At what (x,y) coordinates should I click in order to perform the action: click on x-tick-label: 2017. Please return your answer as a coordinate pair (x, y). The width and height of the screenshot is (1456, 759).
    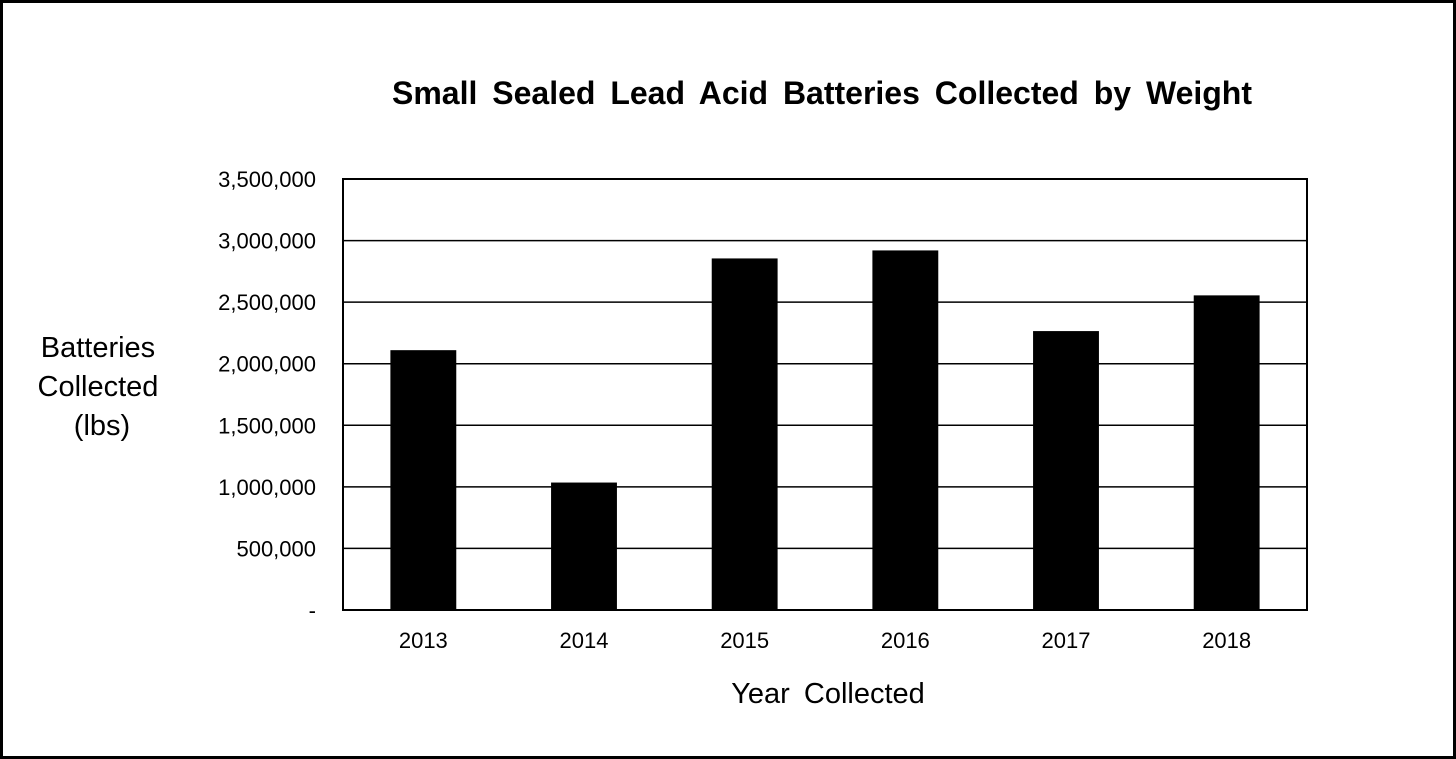
    Looking at the image, I should click on (1066, 640).